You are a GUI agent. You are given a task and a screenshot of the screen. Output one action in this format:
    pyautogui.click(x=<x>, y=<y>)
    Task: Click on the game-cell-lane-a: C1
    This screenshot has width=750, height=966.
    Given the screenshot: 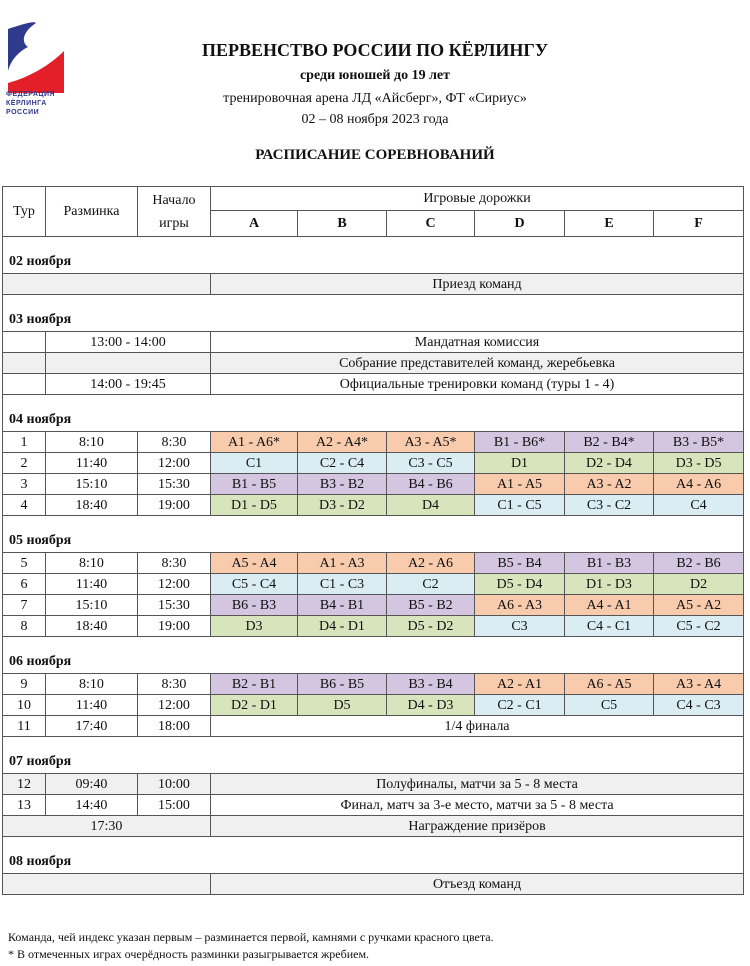 What is the action you would take?
    pyautogui.click(x=254, y=463)
    